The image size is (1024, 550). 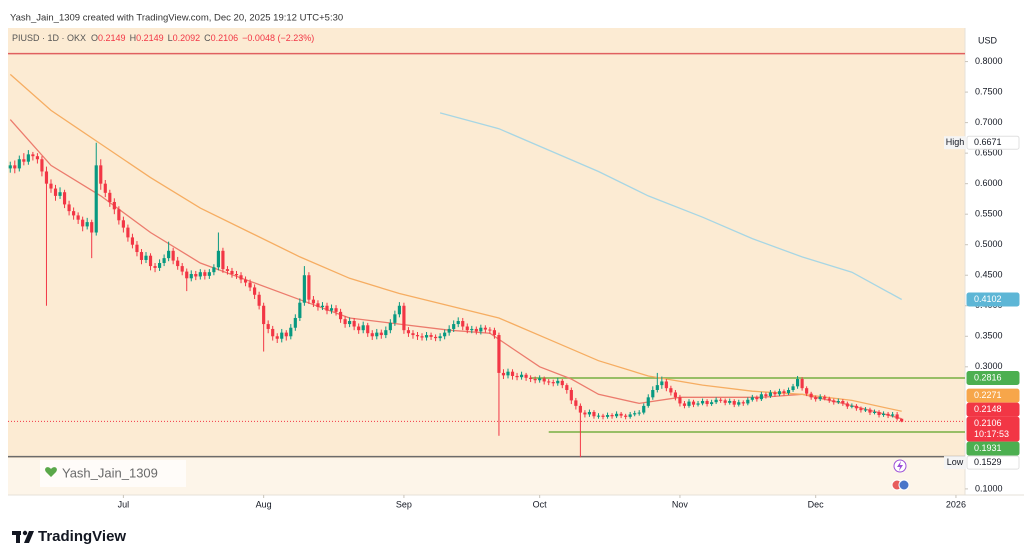 What do you see at coordinates (989, 61) in the screenshot?
I see `y-tick-label: 0.8000` at bounding box center [989, 61].